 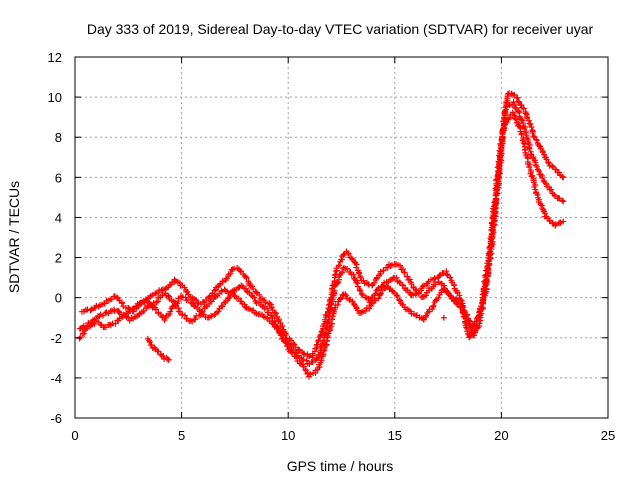 What do you see at coordinates (58, 217) in the screenshot?
I see `y-tick-label: 4` at bounding box center [58, 217].